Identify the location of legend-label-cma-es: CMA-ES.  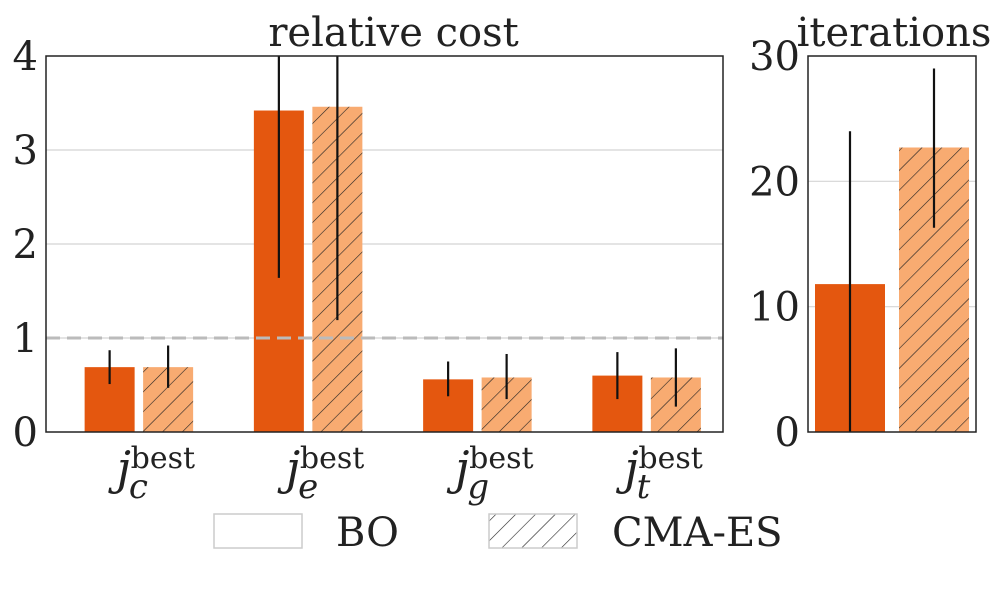
(697, 533).